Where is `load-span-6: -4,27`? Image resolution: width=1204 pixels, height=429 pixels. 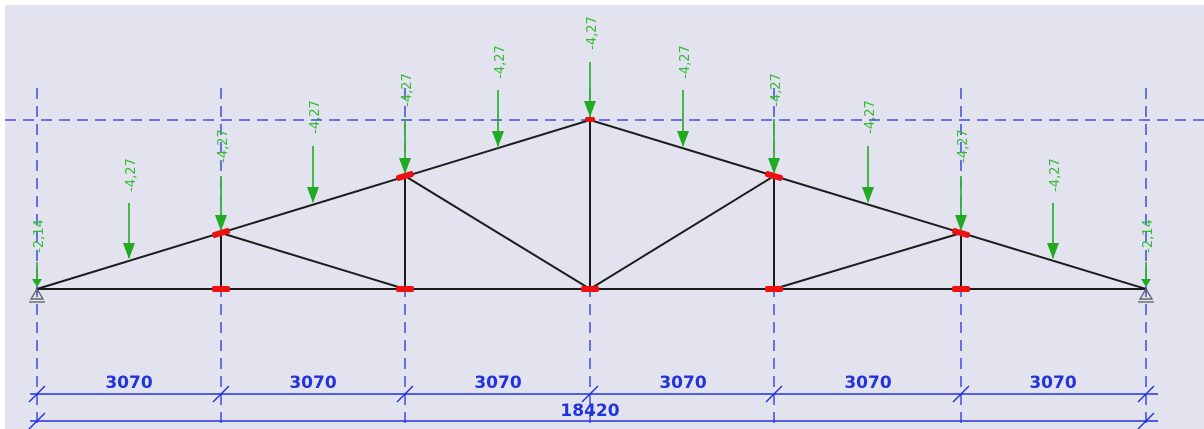
load-span-6: -4,27 is located at coordinates (1055, 208).